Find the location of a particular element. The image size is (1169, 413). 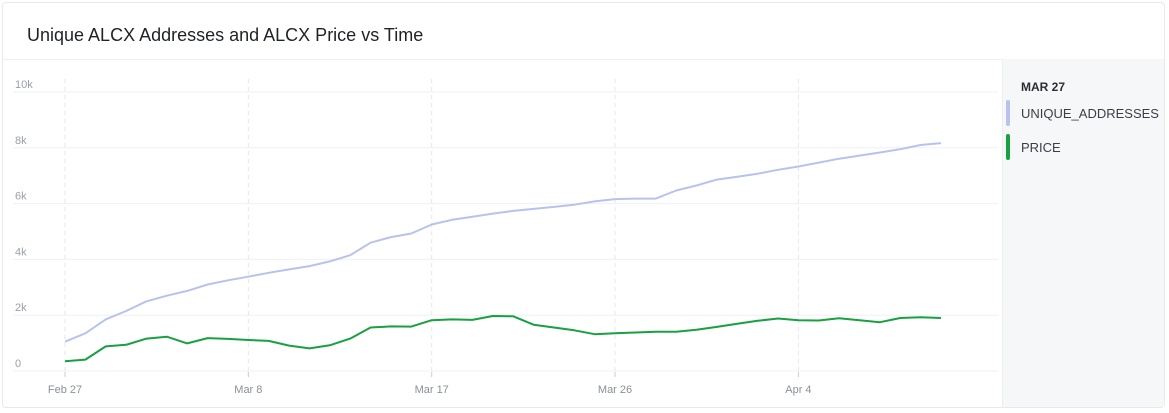

x-tick-label: Mar 17 is located at coordinates (432, 390).